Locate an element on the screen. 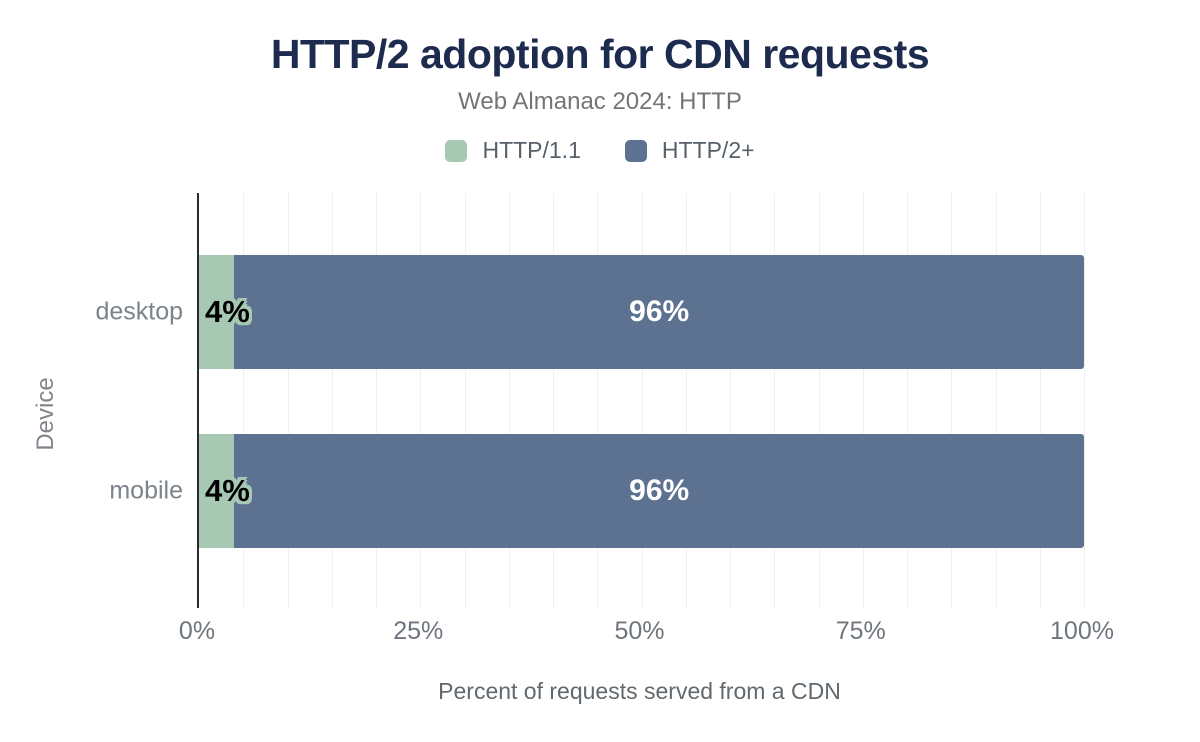  legend-item-http-1-1: HTTP/1.1 is located at coordinates (513, 150).